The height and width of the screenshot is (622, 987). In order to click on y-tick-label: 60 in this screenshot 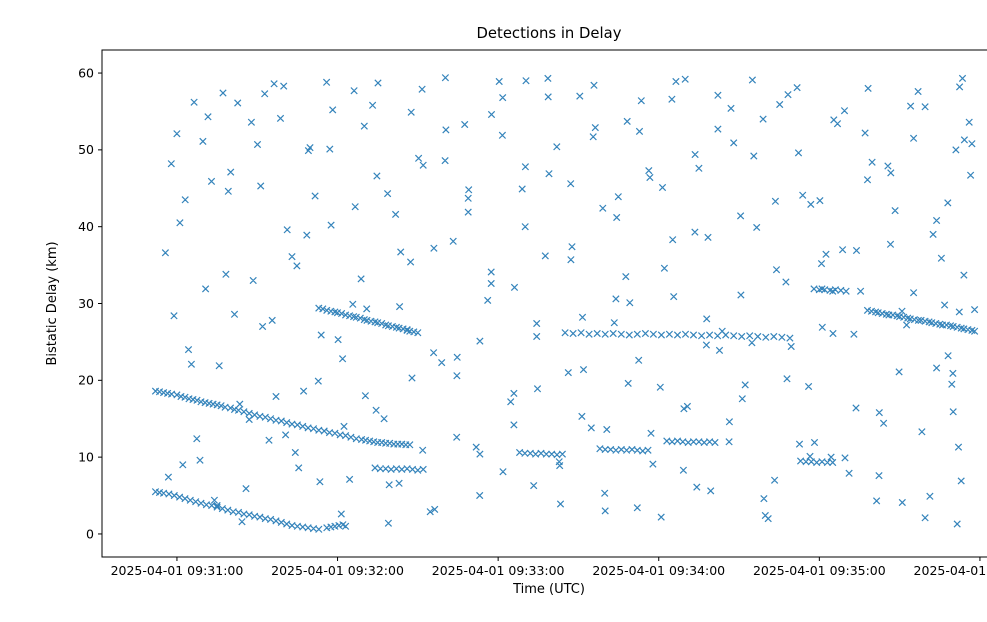, I will do `click(86, 72)`.